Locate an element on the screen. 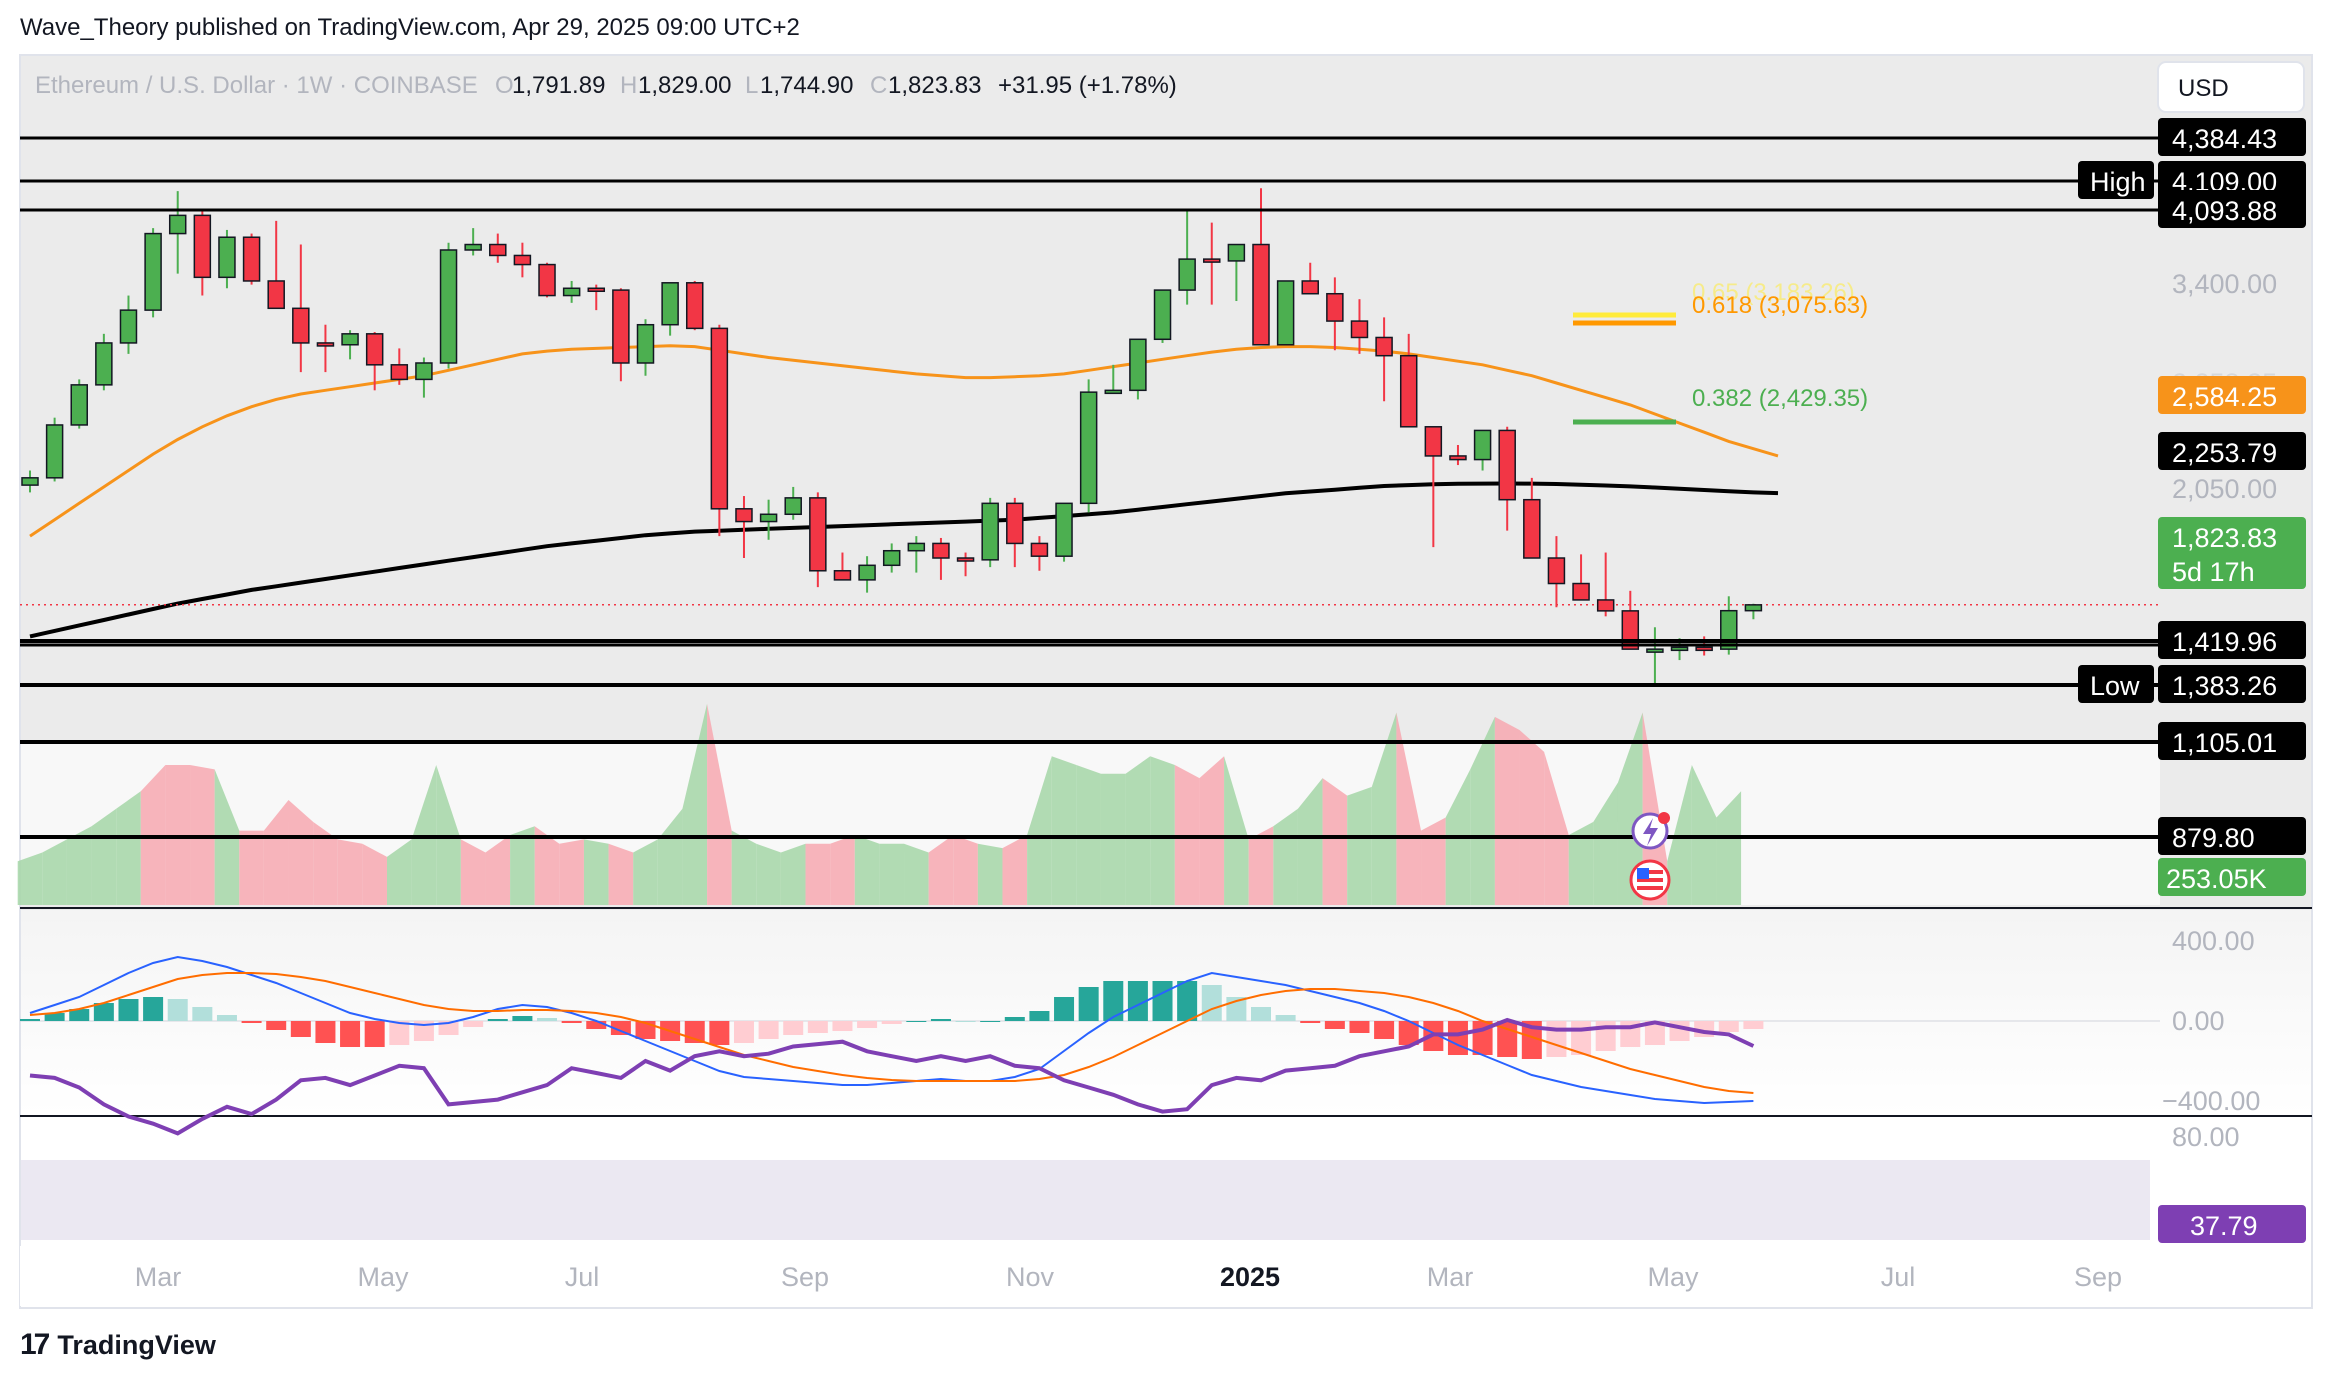 The height and width of the screenshot is (1378, 2332). time-tick-label: Nov is located at coordinates (1030, 1277).